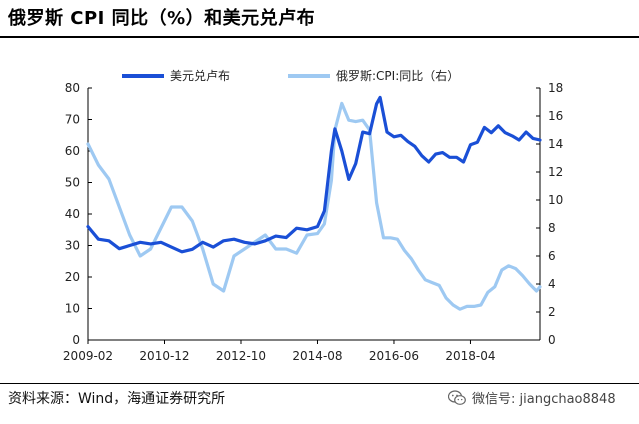 This screenshot has height=424, width=639. I want to click on right-tick-label: 2, so click(552, 312).